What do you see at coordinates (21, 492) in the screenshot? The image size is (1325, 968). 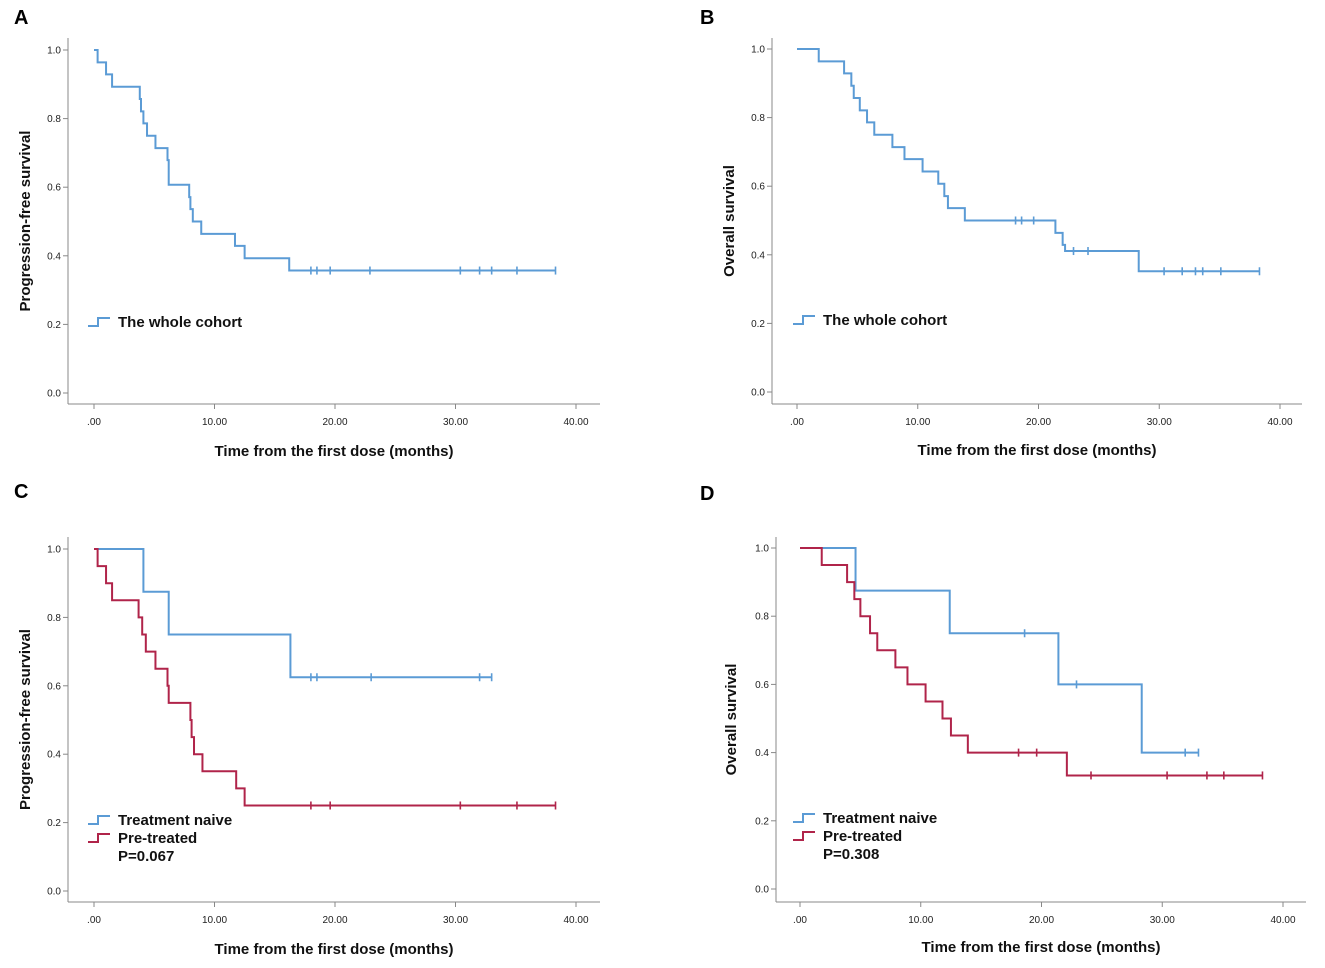 I see `panel-label: C` at bounding box center [21, 492].